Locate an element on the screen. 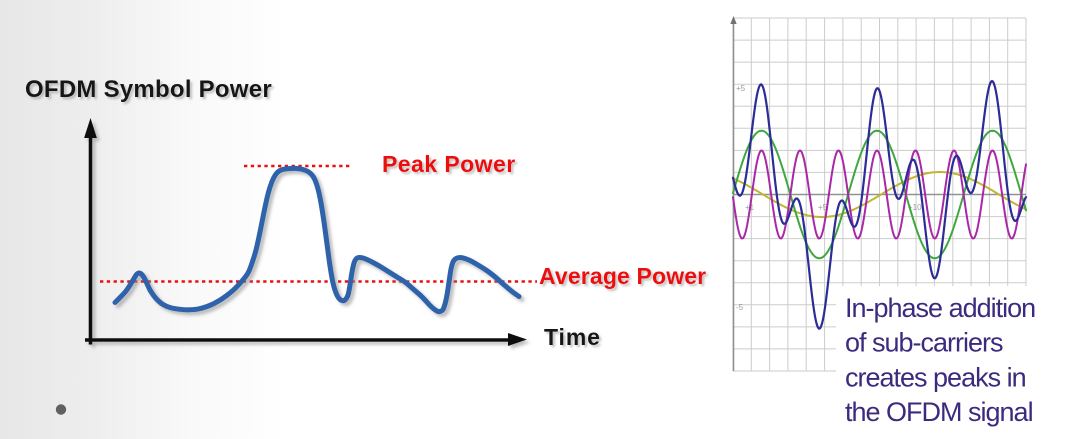 This screenshot has height=439, width=1069. svg-text: creates peaks in is located at coordinates (935, 377).